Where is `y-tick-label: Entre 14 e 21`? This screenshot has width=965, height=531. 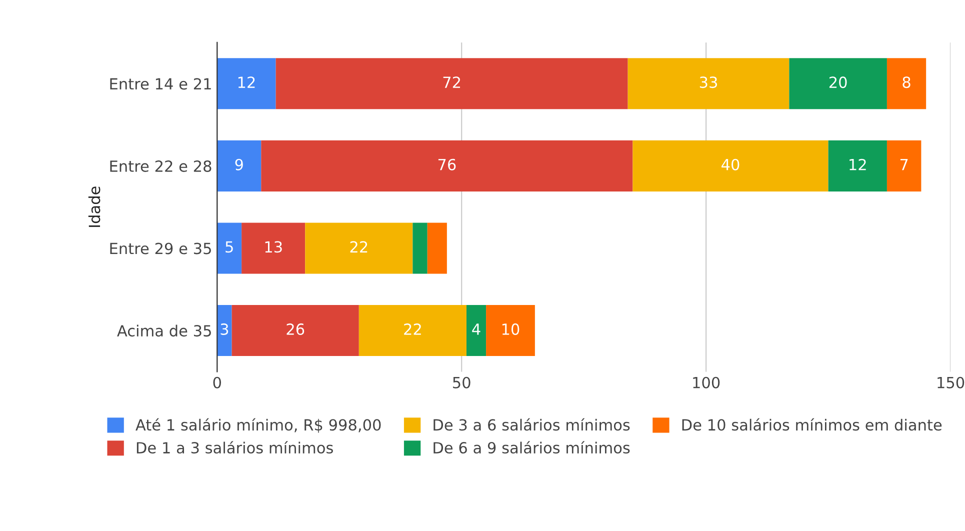
y-tick-label: Entre 14 e 21 is located at coordinates (160, 84).